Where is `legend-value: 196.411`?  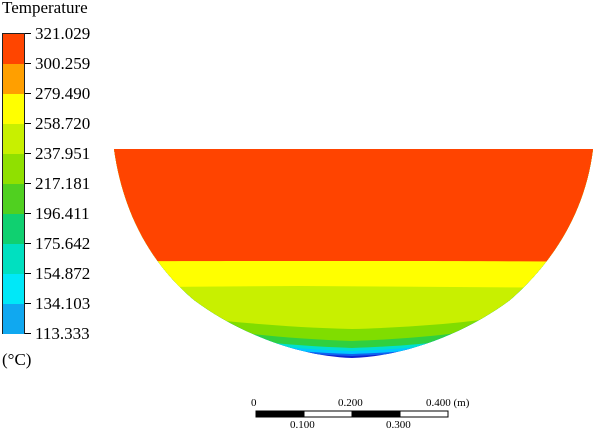 legend-value: 196.411 is located at coordinates (62, 213).